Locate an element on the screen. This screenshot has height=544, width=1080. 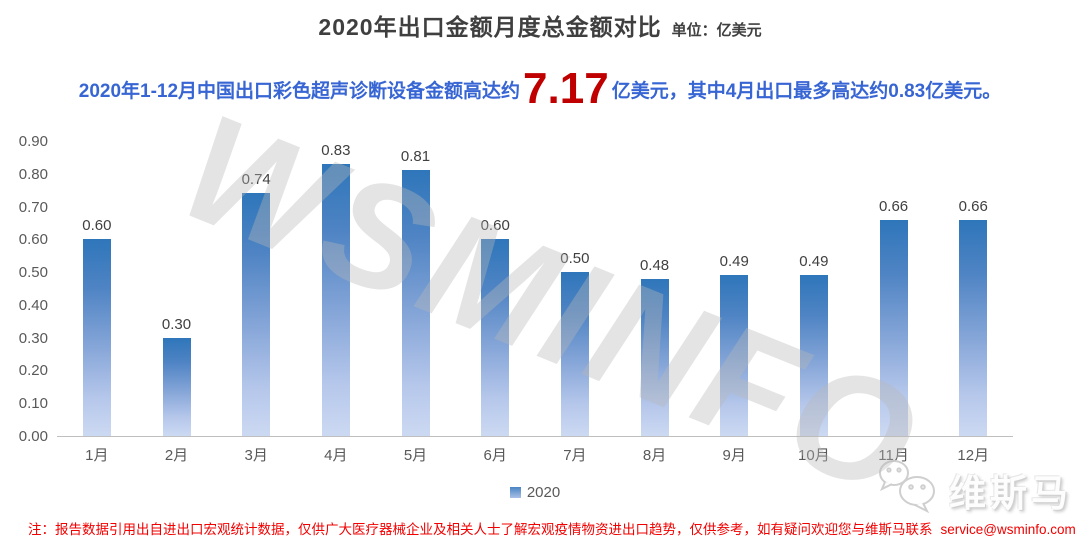
y-axis-tick-label: 0.90 is located at coordinates (33, 141).